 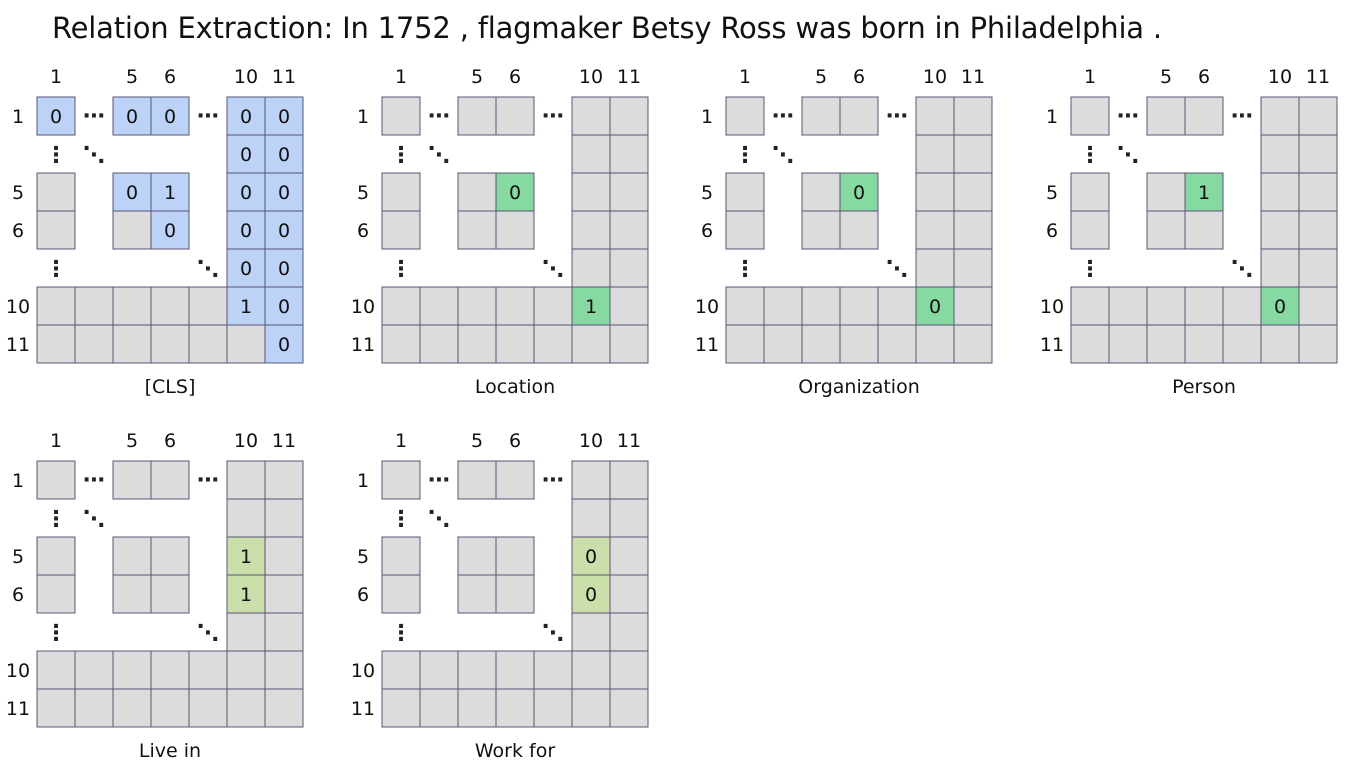 I want to click on row-label: 5, so click(x=18, y=193).